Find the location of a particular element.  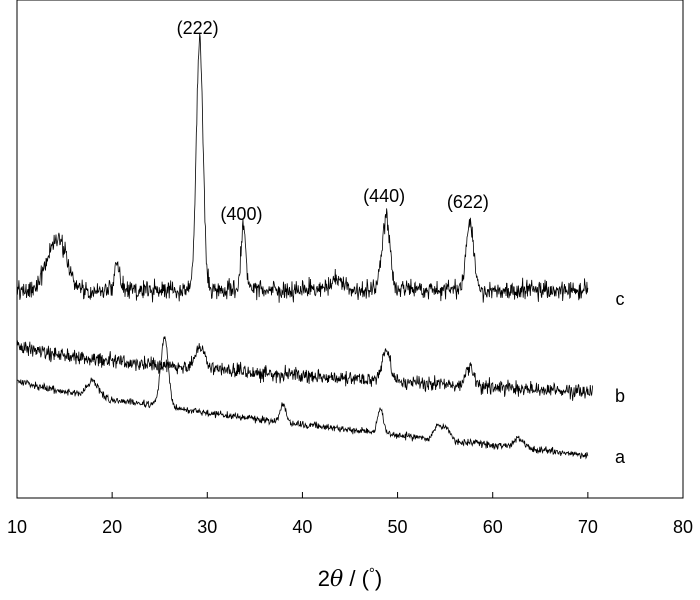

x-tick-label: 80 is located at coordinates (683, 527).